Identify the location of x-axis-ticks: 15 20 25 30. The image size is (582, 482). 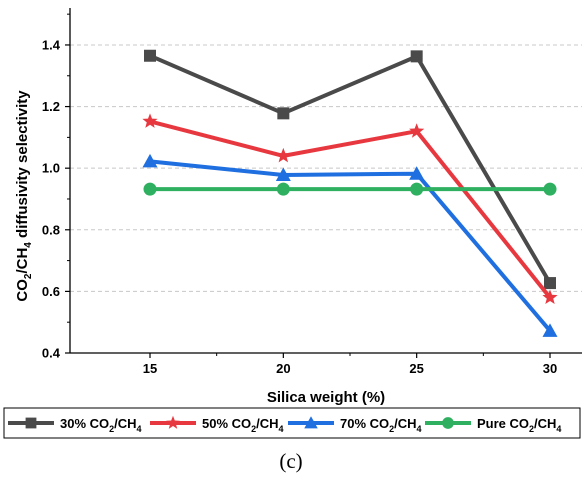
(350, 364).